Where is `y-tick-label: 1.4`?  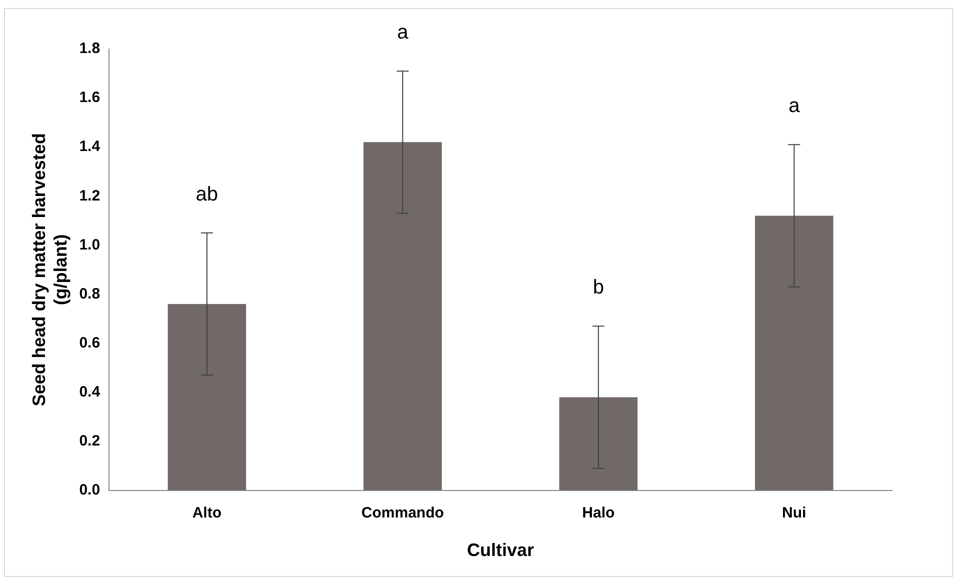
y-tick-label: 1.4 is located at coordinates (90, 147).